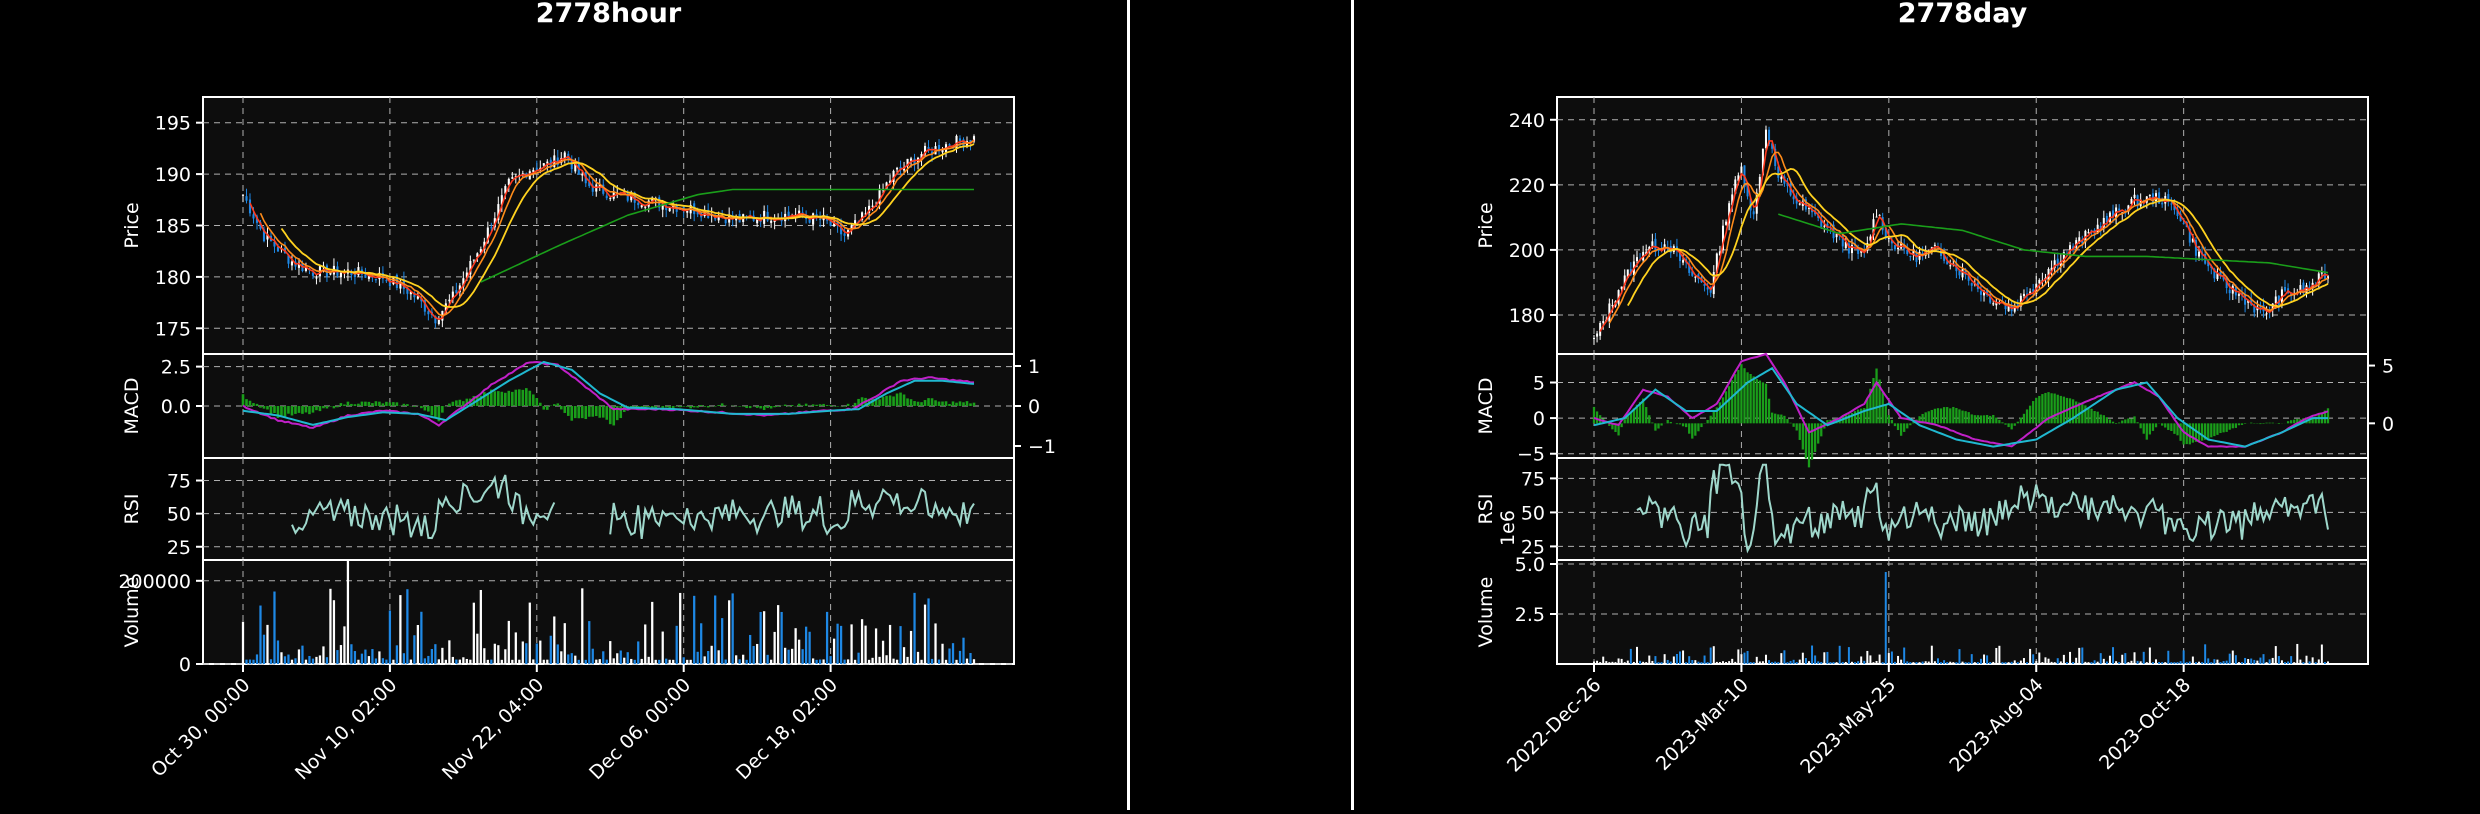 The width and height of the screenshot is (2480, 814). I want to click on macd-tick-label: −5, so click(1531, 455).